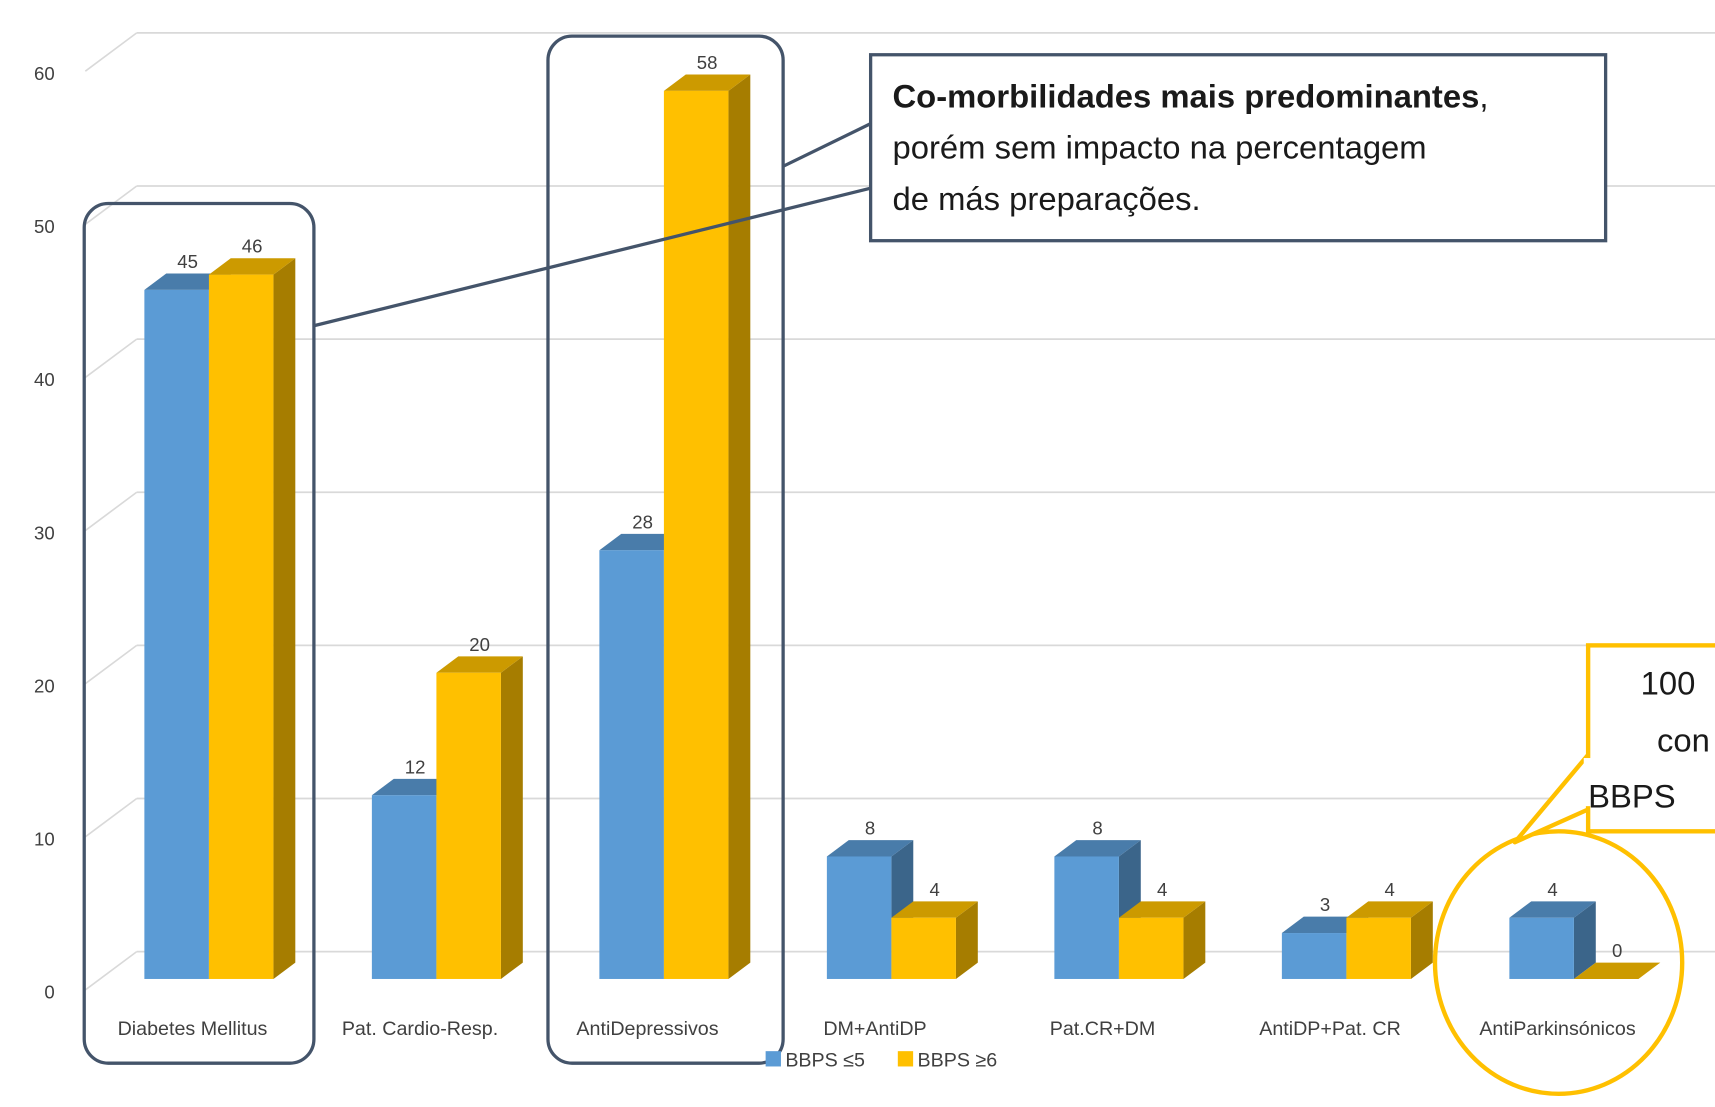 Image resolution: width=1715 pixels, height=1107 pixels. I want to click on value-label: 3, so click(1325, 904).